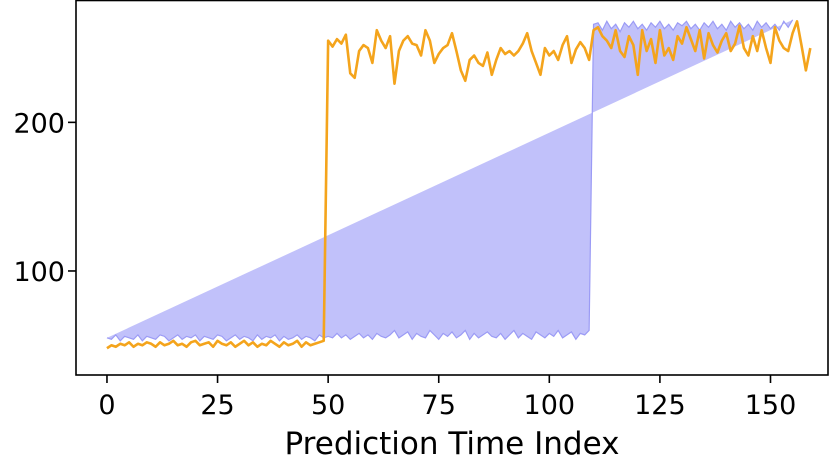 The width and height of the screenshot is (830, 462). I want to click on y-tick-label: 200, so click(39, 123).